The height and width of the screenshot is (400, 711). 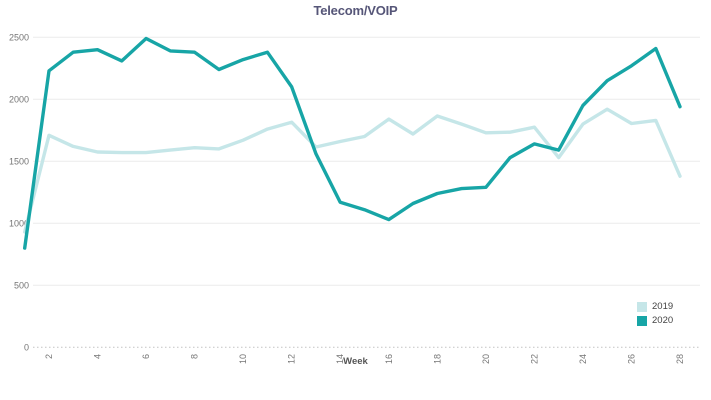 I want to click on legend: 2019 2020, so click(x=655, y=313).